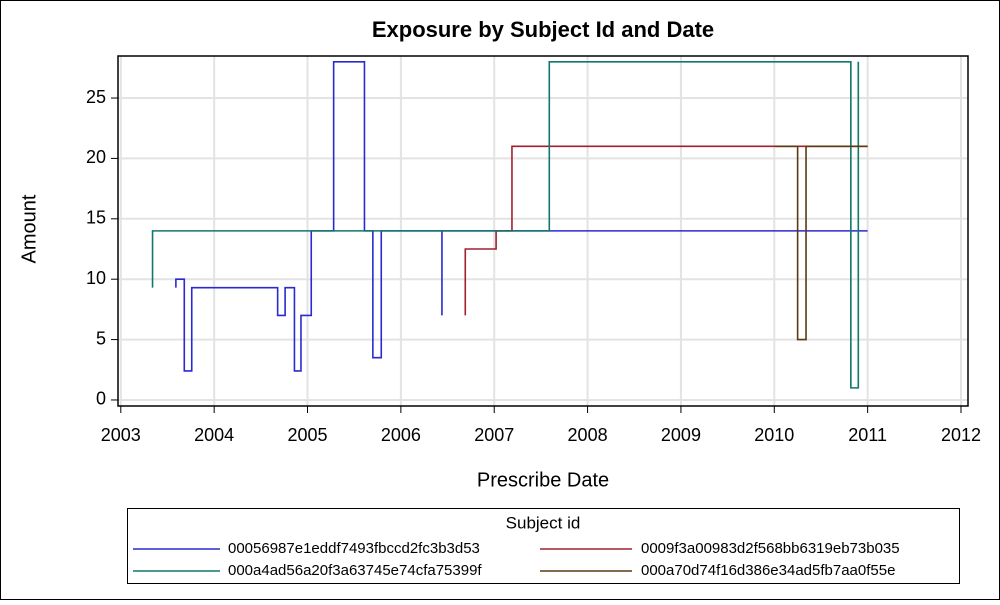 Image resolution: width=1000 pixels, height=605 pixels. I want to click on legend-box, so click(543, 546).